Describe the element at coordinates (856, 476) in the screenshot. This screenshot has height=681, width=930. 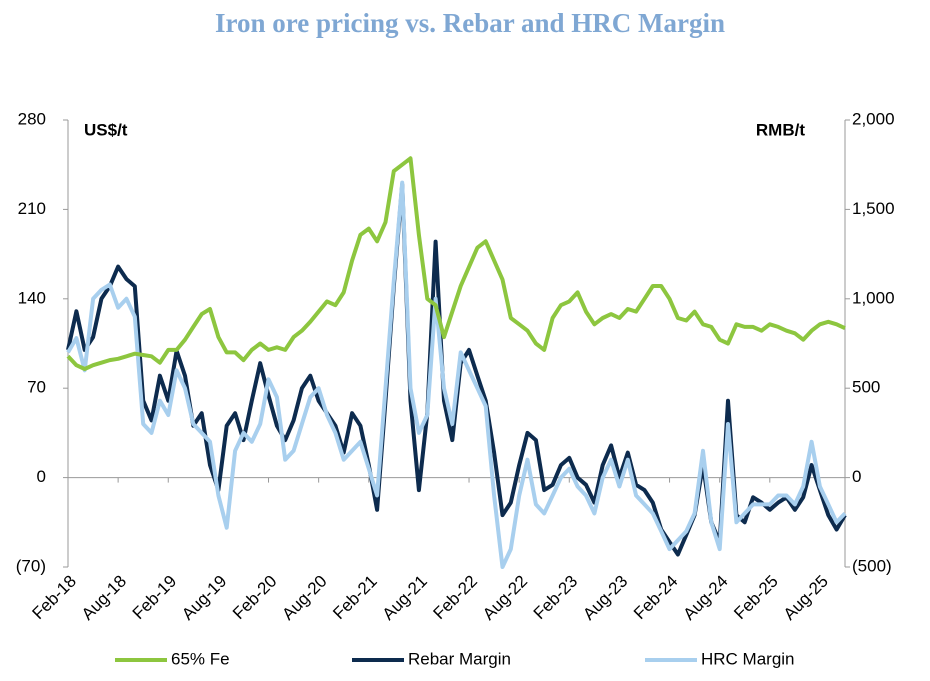
I see `y2-tick-label: 0` at that location.